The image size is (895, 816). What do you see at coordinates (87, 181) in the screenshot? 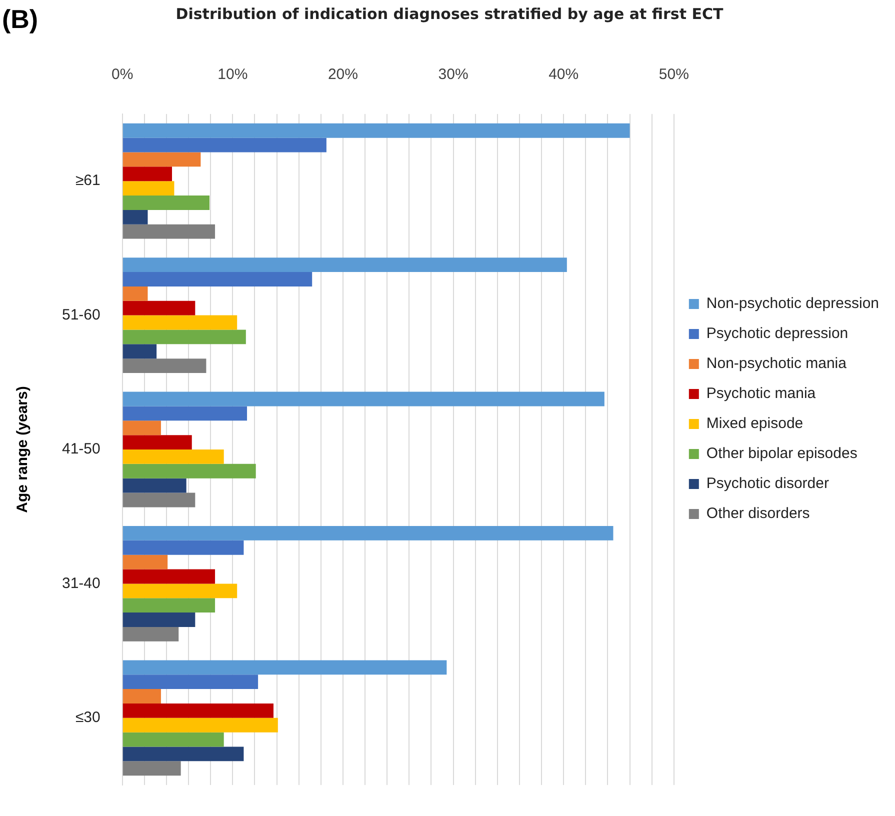
I see `y-tick-label: ≥61` at bounding box center [87, 181].